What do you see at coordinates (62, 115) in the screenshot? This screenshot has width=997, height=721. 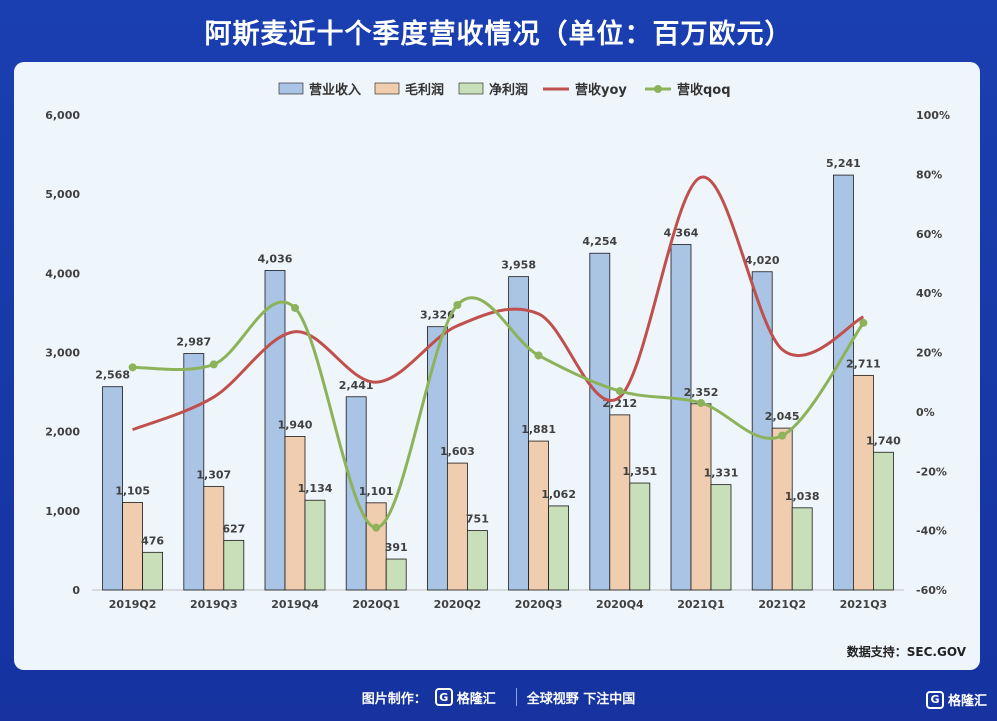 I see `y-left-tick-label: 6,000` at bounding box center [62, 115].